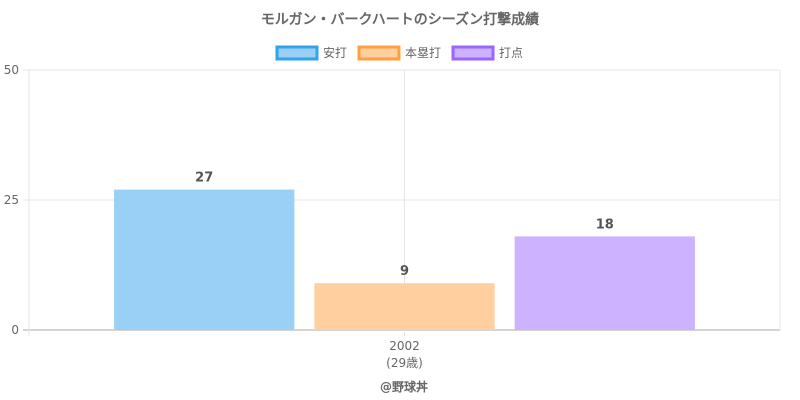 The width and height of the screenshot is (800, 400). I want to click on legend: 安打 本塁打 打点, so click(399, 53).